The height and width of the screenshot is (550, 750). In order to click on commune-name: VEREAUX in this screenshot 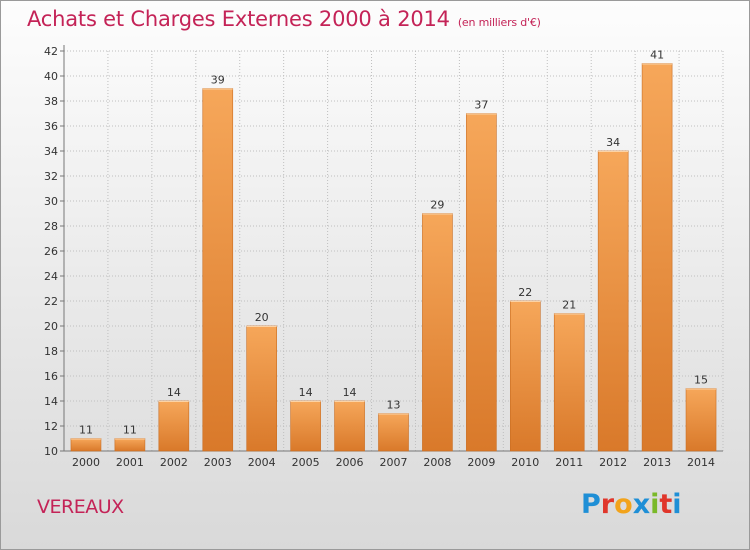, I will do `click(80, 507)`.